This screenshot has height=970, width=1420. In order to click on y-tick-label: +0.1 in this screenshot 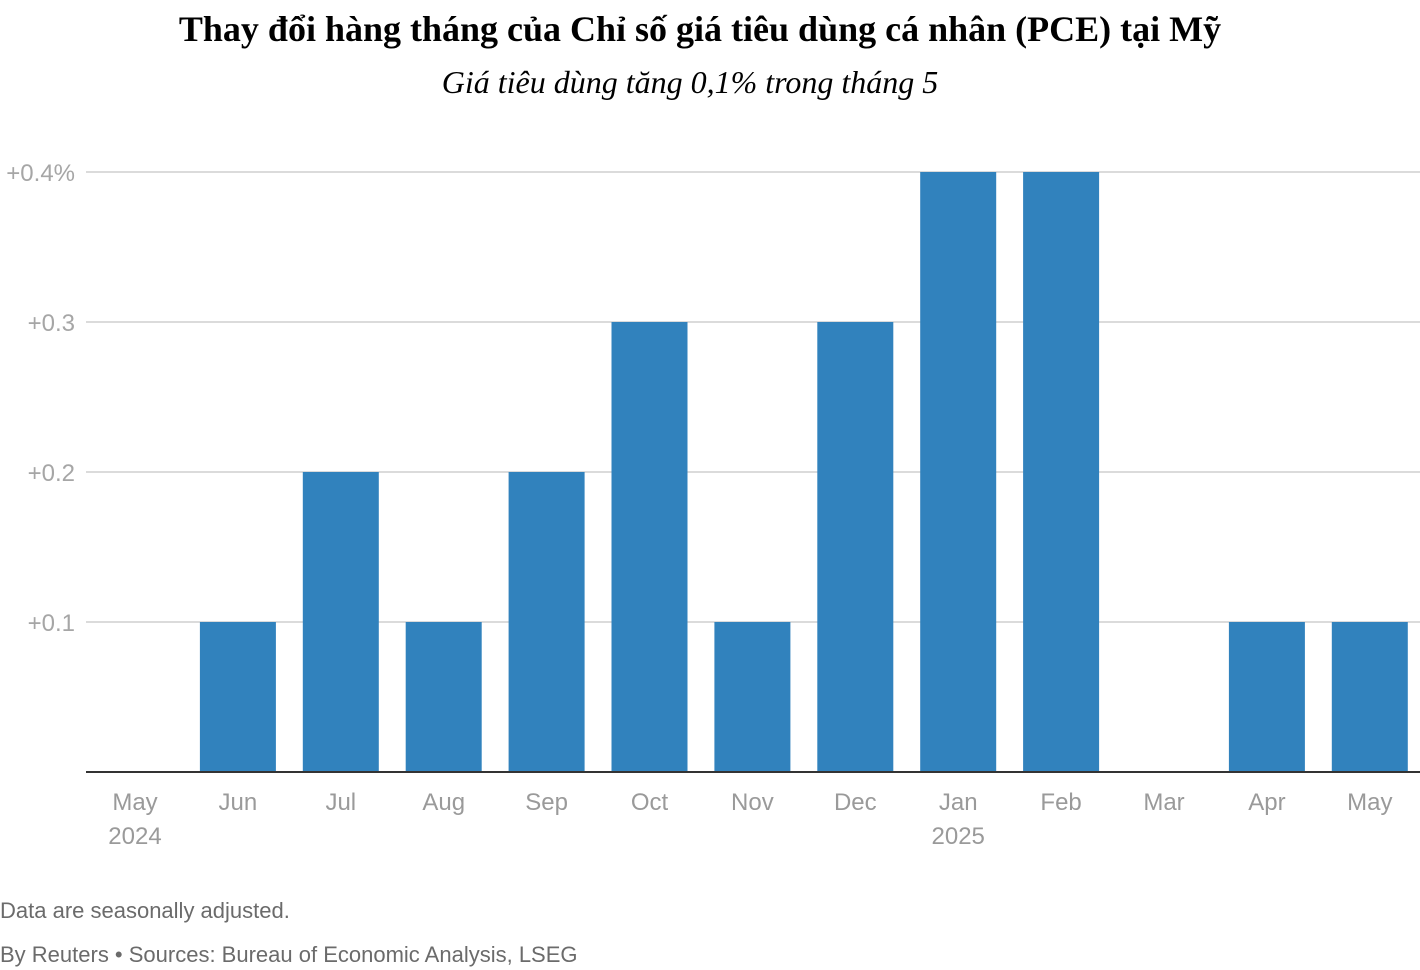, I will do `click(51, 623)`.